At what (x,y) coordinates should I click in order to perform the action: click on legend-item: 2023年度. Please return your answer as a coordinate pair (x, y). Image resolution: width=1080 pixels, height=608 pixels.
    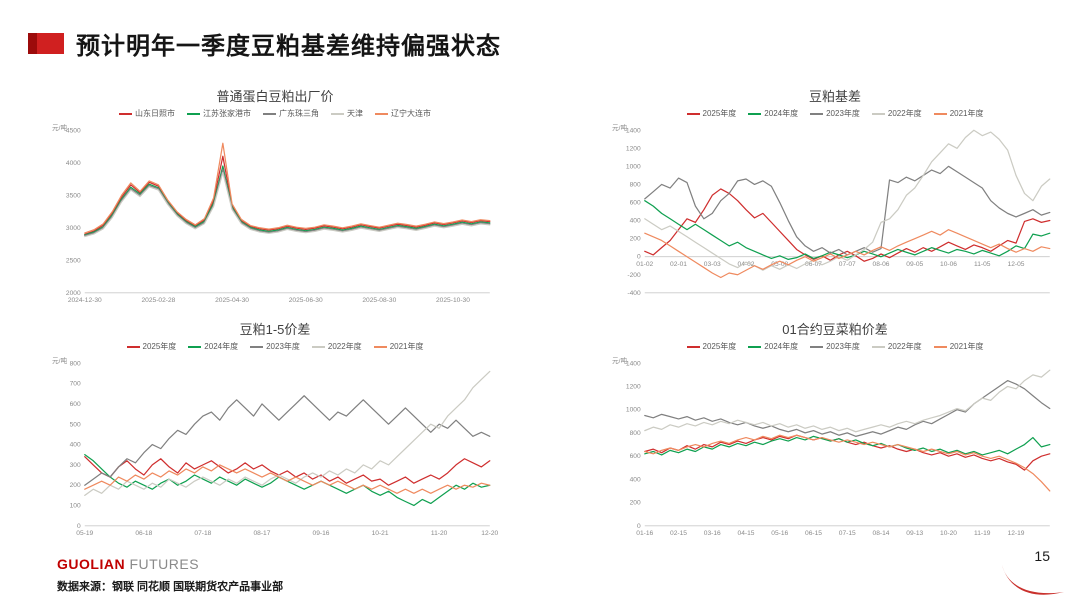
    Looking at the image, I should click on (835, 346).